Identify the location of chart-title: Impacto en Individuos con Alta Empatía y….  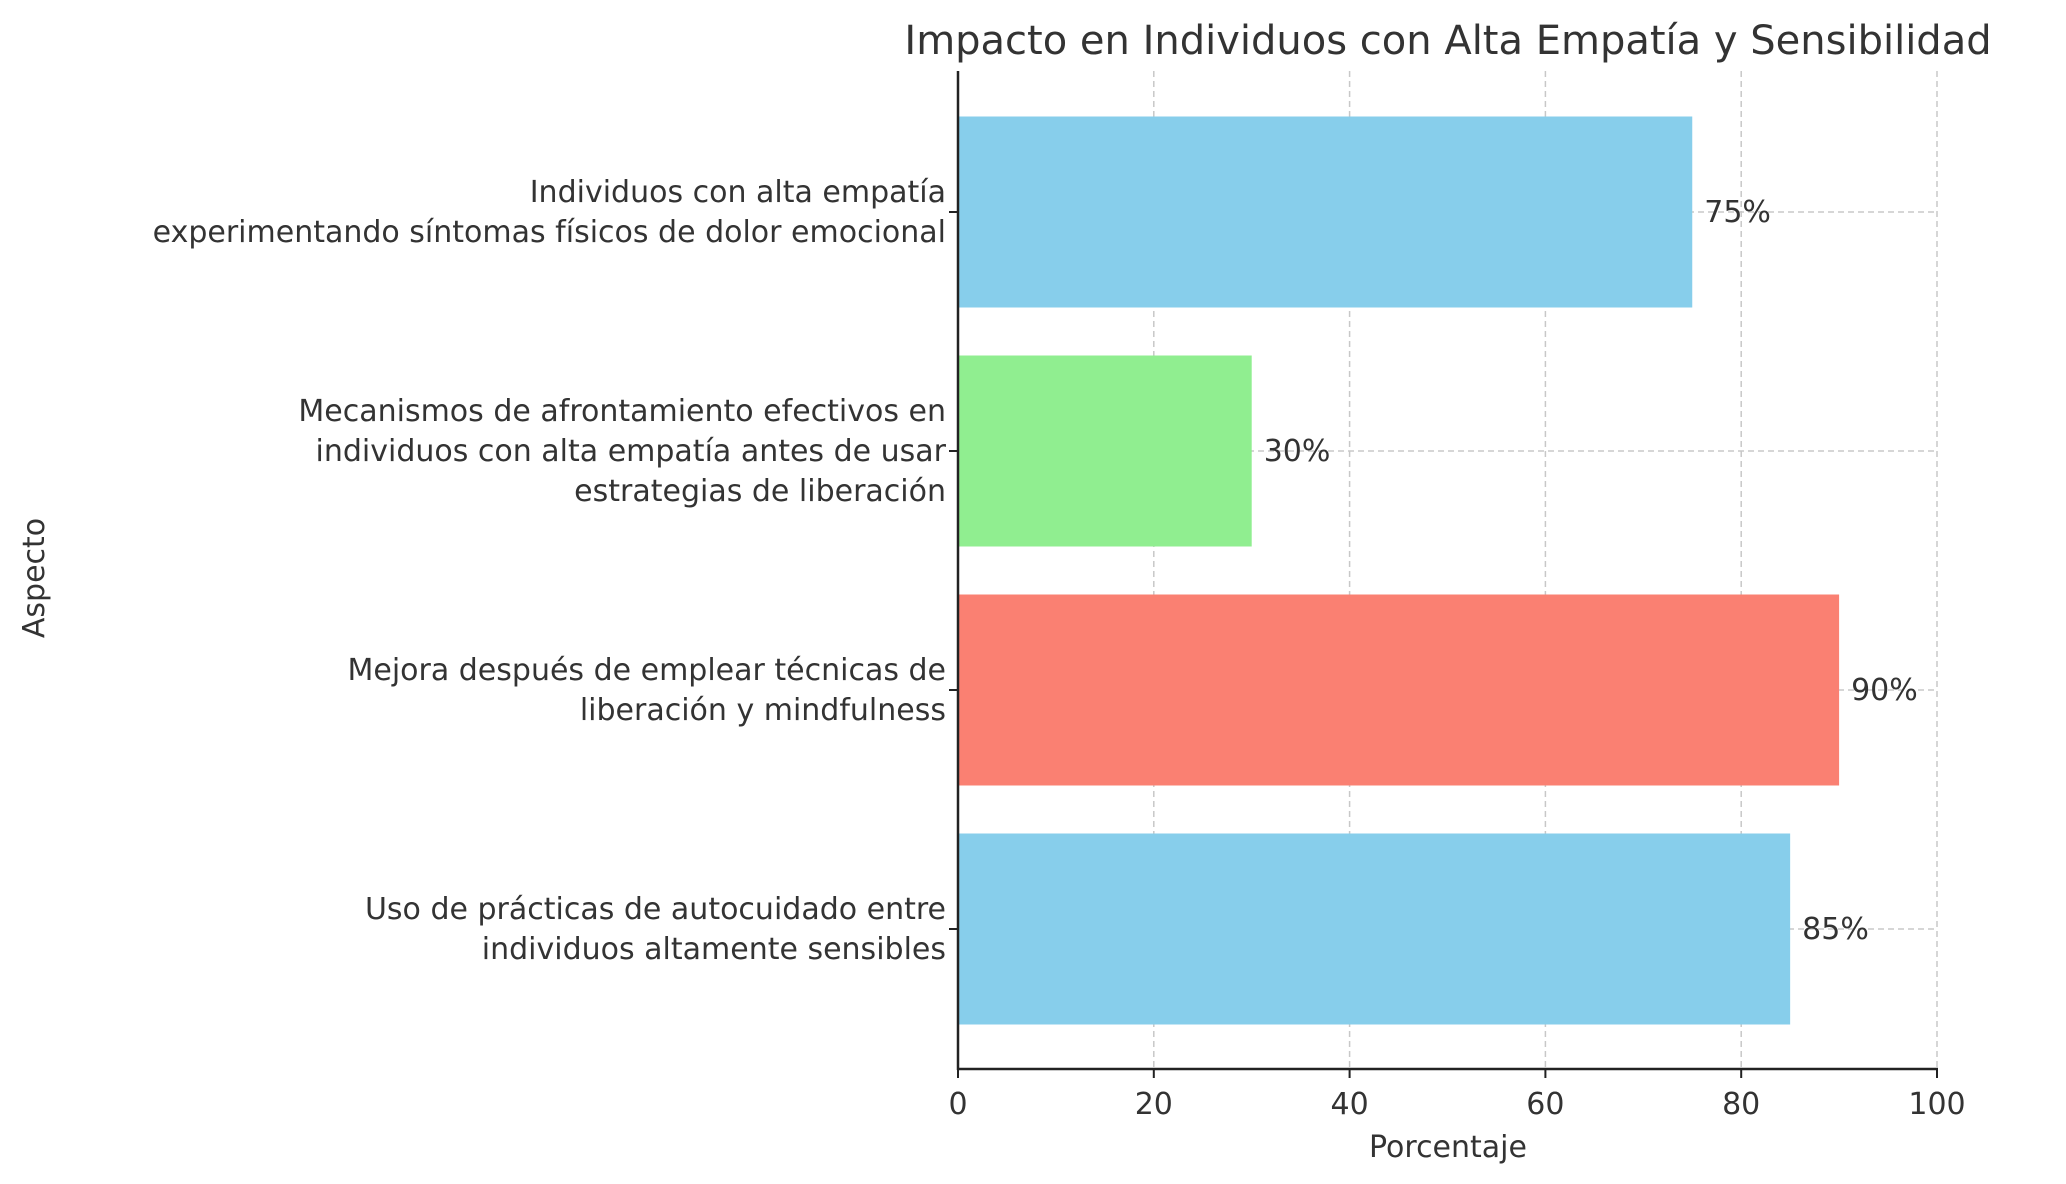
(1447, 41).